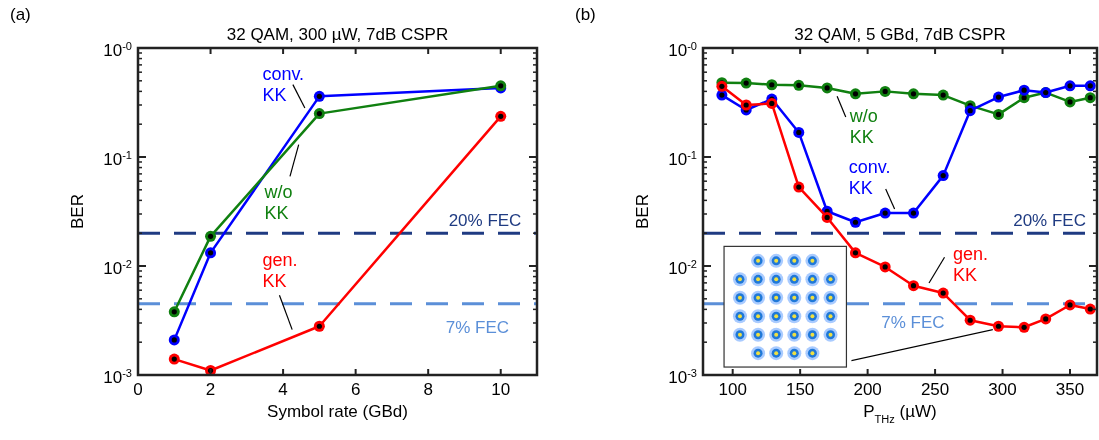 Image resolution: width=1099 pixels, height=440 pixels. What do you see at coordinates (900, 413) in the screenshot?
I see `x-axis-title: P$_{THz}$ (µW)` at bounding box center [900, 413].